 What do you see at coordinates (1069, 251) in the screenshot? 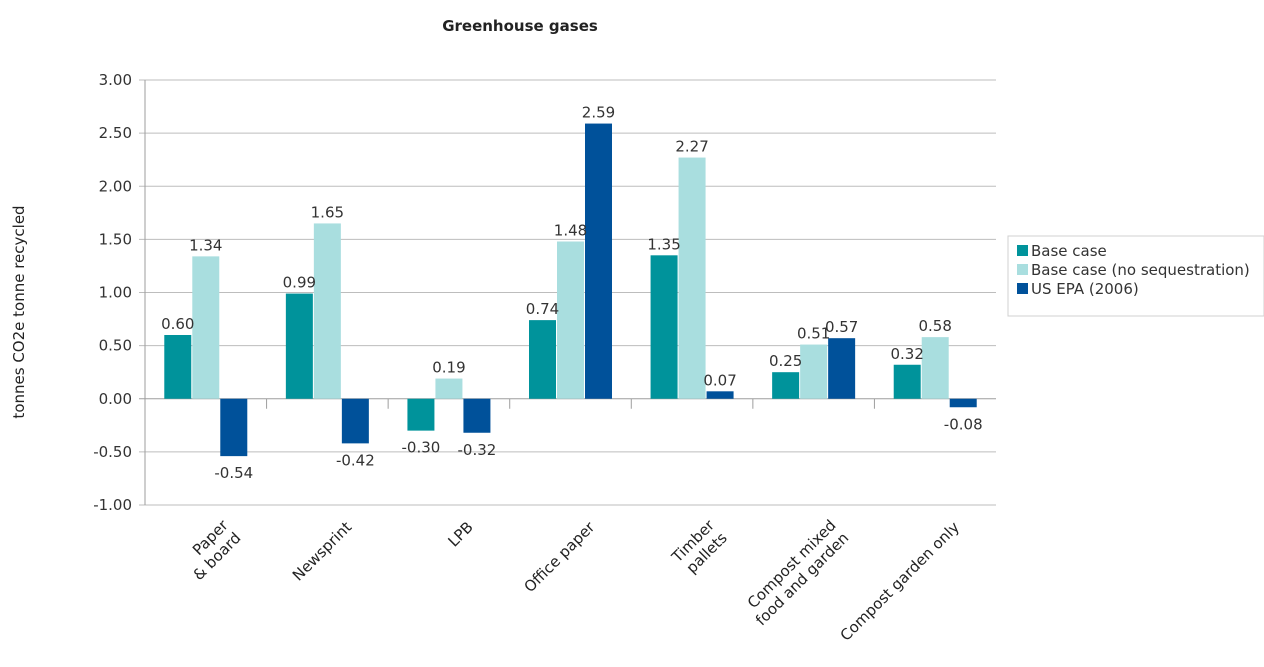
I see `legend-entry: Base case` at bounding box center [1069, 251].